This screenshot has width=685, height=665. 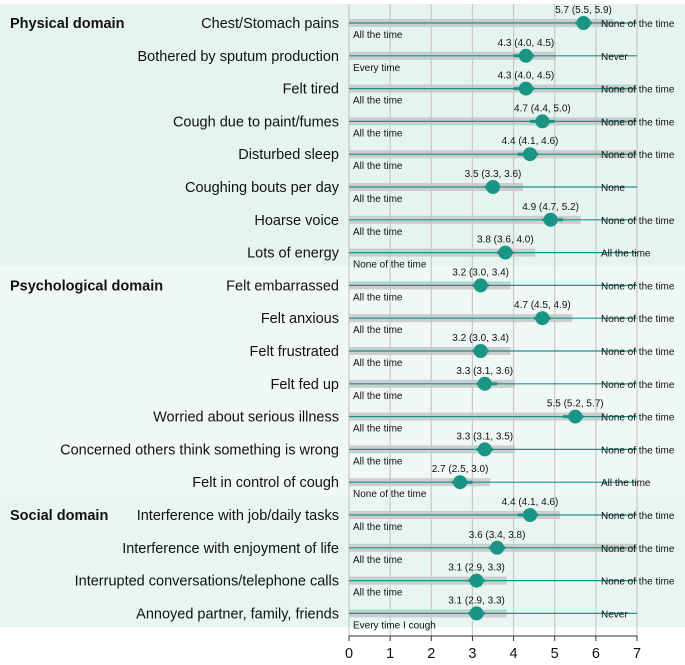 What do you see at coordinates (230, 549) in the screenshot?
I see `item-label: Interference with enjoyment of life` at bounding box center [230, 549].